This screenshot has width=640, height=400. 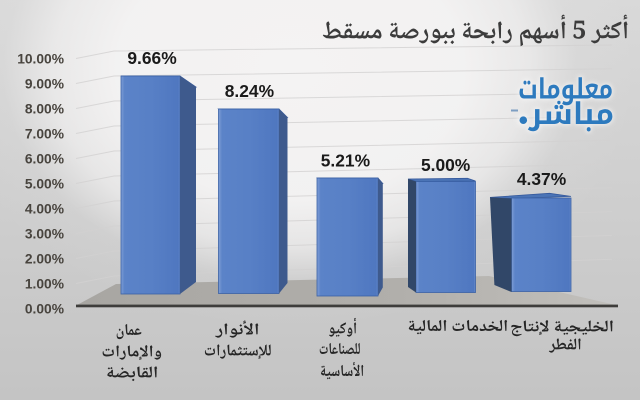 I want to click on svg-text: 8.00%, so click(x=44, y=108).